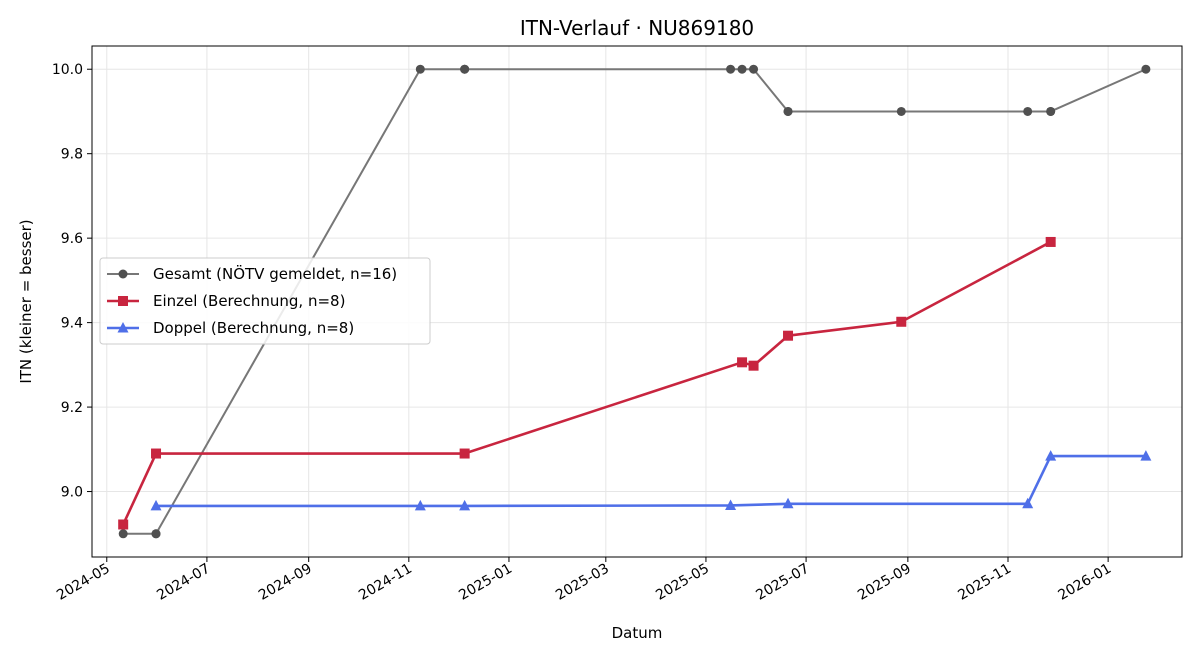 The image size is (1200, 660). I want to click on x-axis-label: Datum, so click(637, 633).